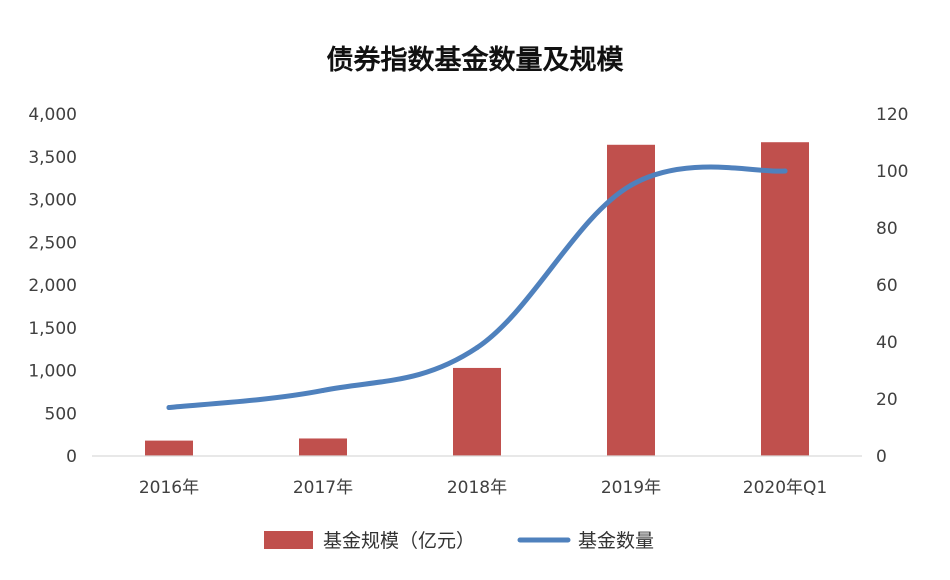  I want to click on legend-bar-swatch, so click(288, 540).